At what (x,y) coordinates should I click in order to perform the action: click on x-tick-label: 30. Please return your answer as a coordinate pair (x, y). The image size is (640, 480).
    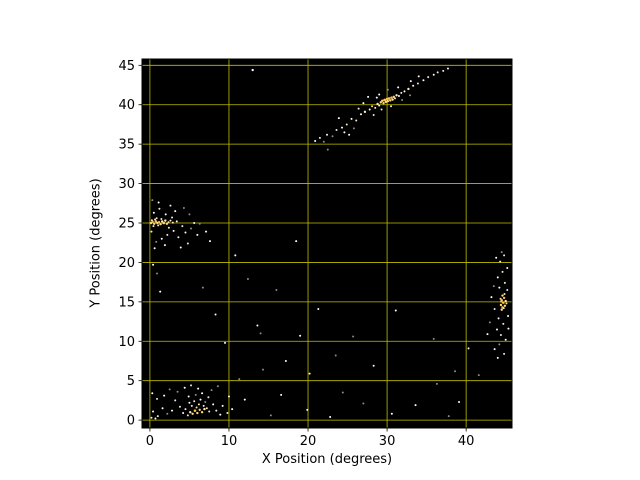
    Looking at the image, I should click on (387, 441).